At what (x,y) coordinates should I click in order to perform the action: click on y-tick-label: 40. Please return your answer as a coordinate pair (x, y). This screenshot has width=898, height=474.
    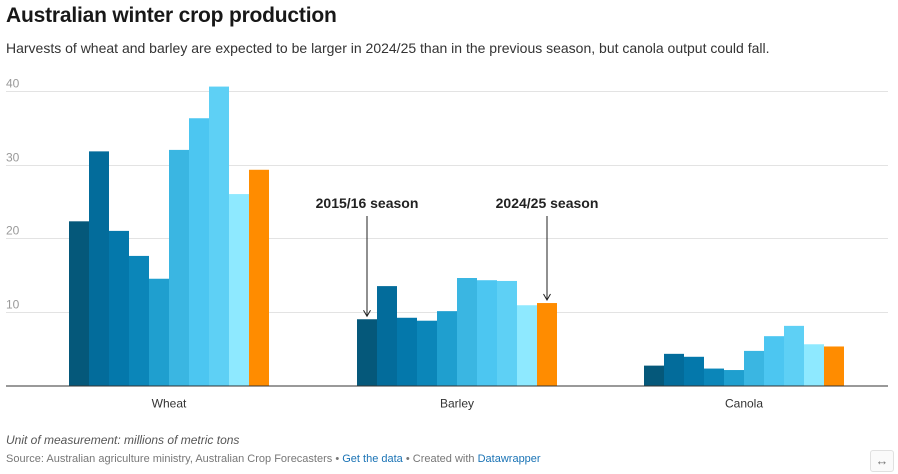
    Looking at the image, I should click on (13, 84).